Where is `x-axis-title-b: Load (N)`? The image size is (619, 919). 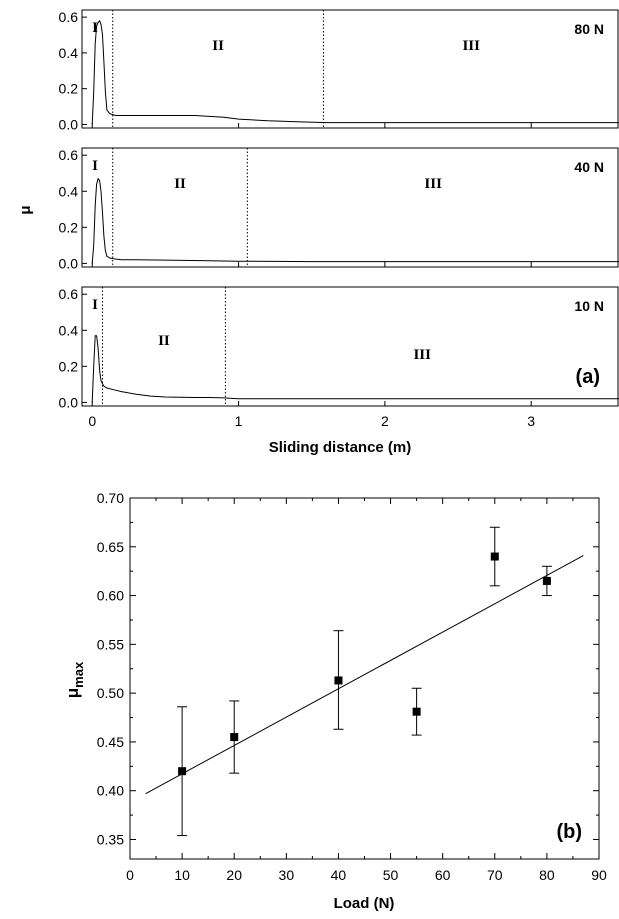
x-axis-title-b: Load (N) is located at coordinates (364, 903).